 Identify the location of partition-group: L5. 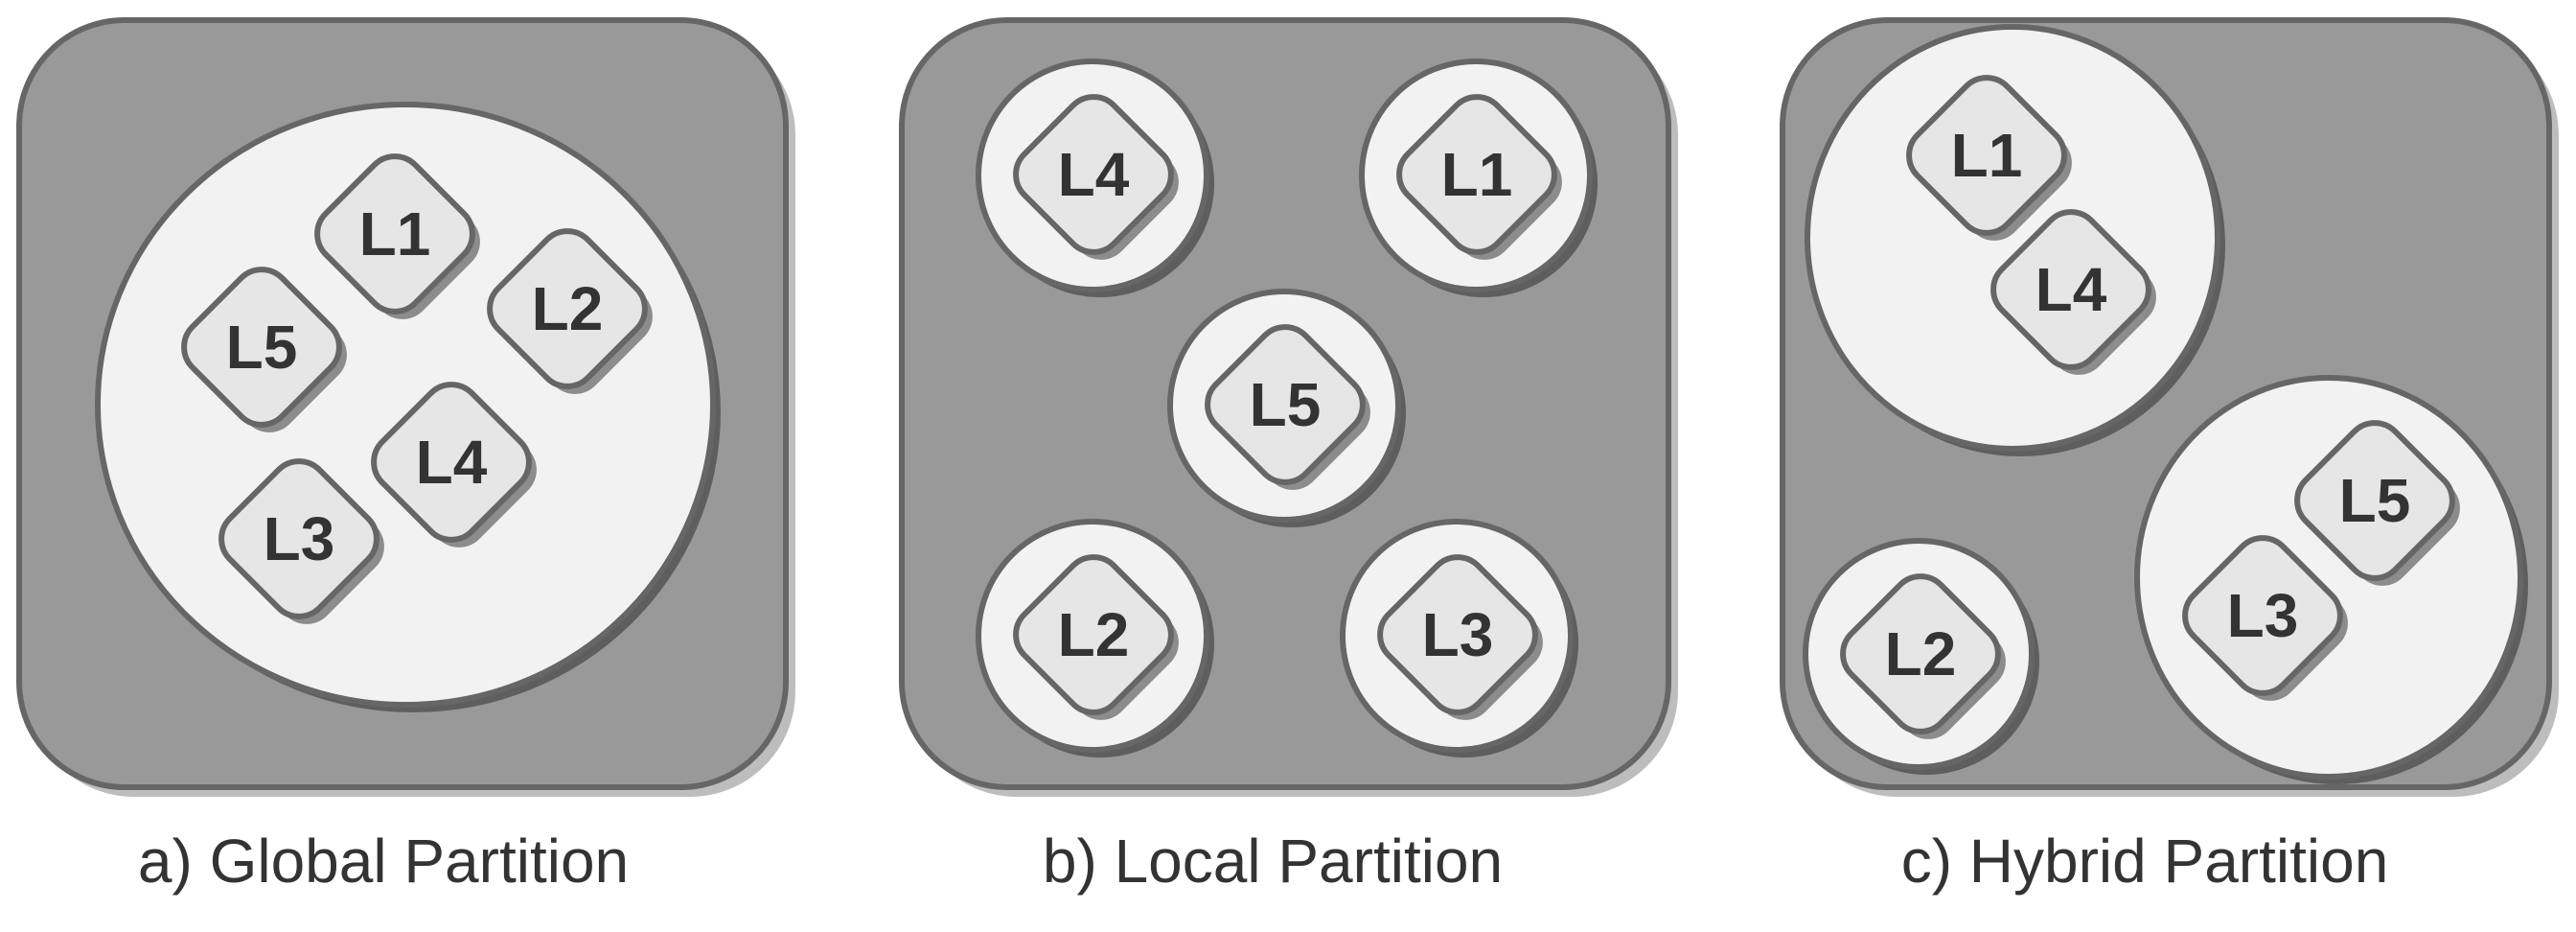
(1286, 408).